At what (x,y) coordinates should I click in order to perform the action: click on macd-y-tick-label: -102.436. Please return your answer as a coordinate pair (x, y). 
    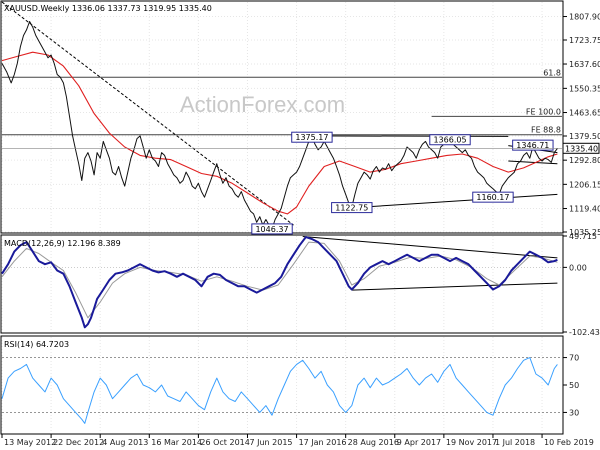
    Looking at the image, I should click on (584, 332).